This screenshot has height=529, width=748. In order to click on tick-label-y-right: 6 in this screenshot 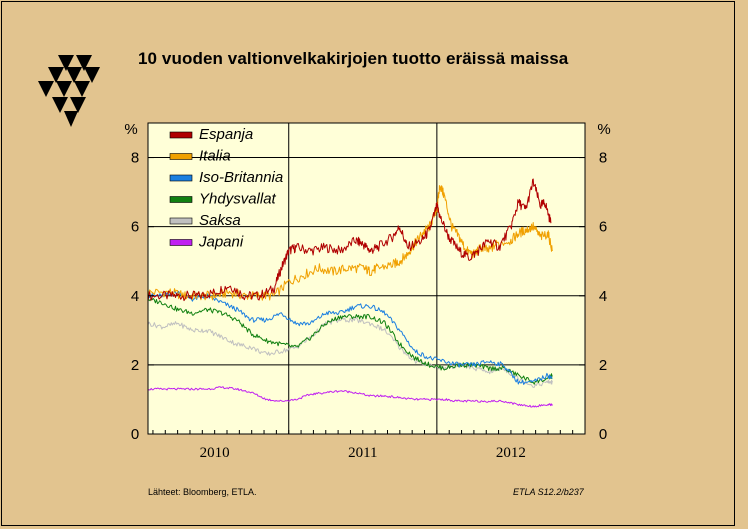, I will do `click(603, 227)`.